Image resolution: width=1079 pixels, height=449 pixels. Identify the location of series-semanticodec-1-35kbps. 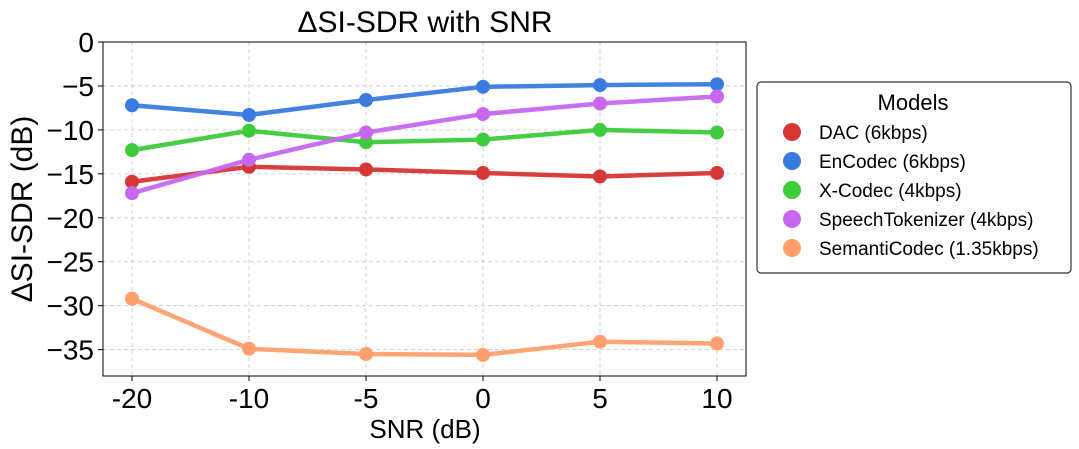
(424, 326).